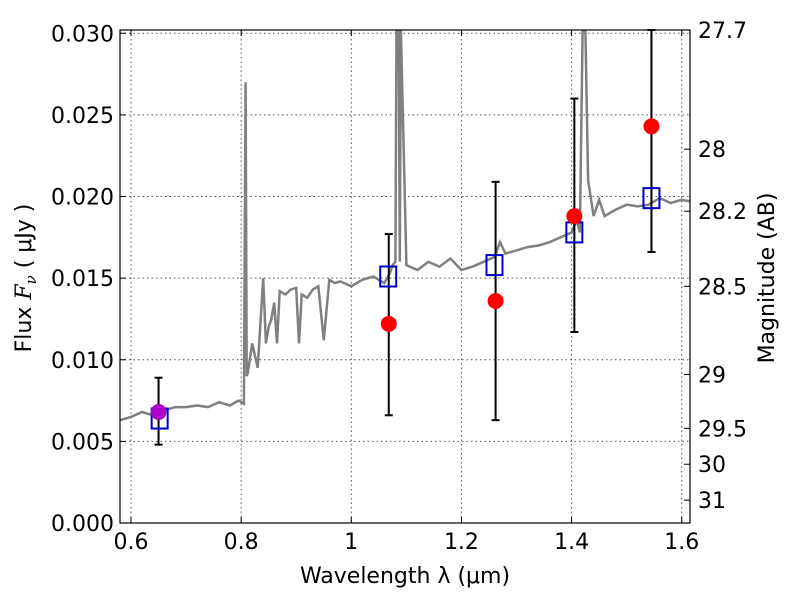 Image resolution: width=800 pixels, height=600 pixels. What do you see at coordinates (351, 542) in the screenshot?
I see `x-tick-label: 1` at bounding box center [351, 542].